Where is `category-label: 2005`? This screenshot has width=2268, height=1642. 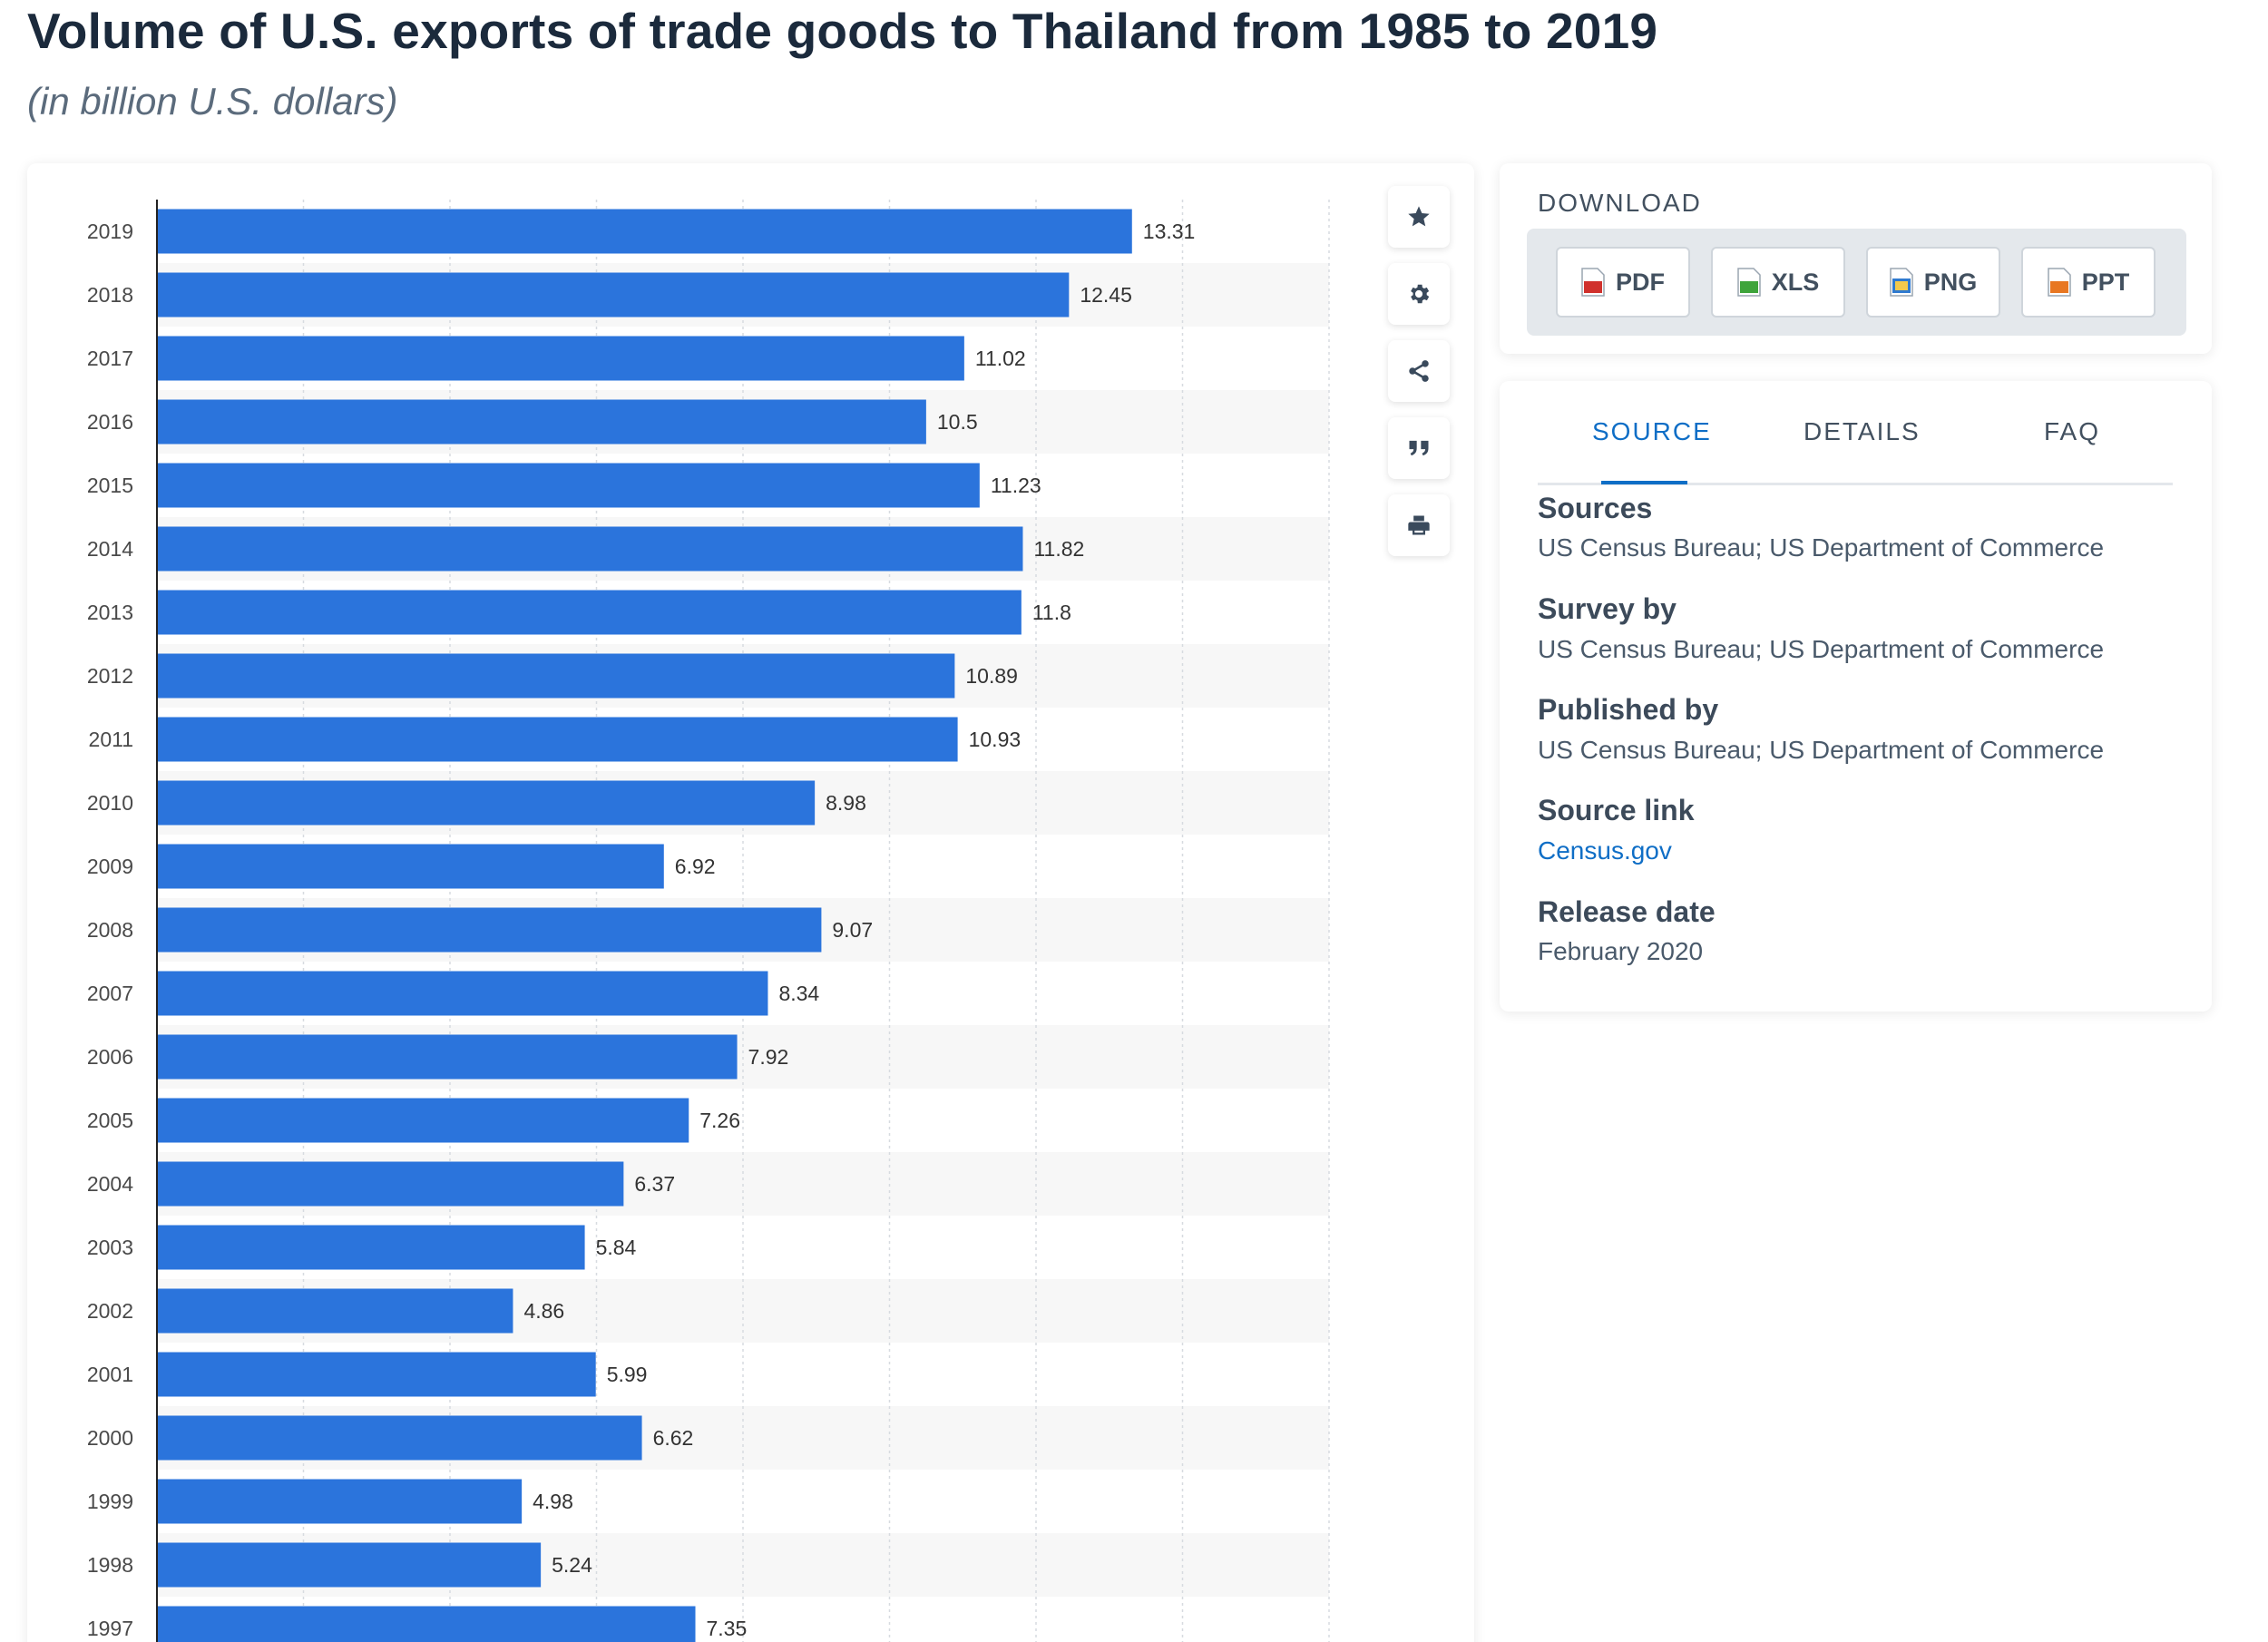 category-label: 2005 is located at coordinates (110, 1120).